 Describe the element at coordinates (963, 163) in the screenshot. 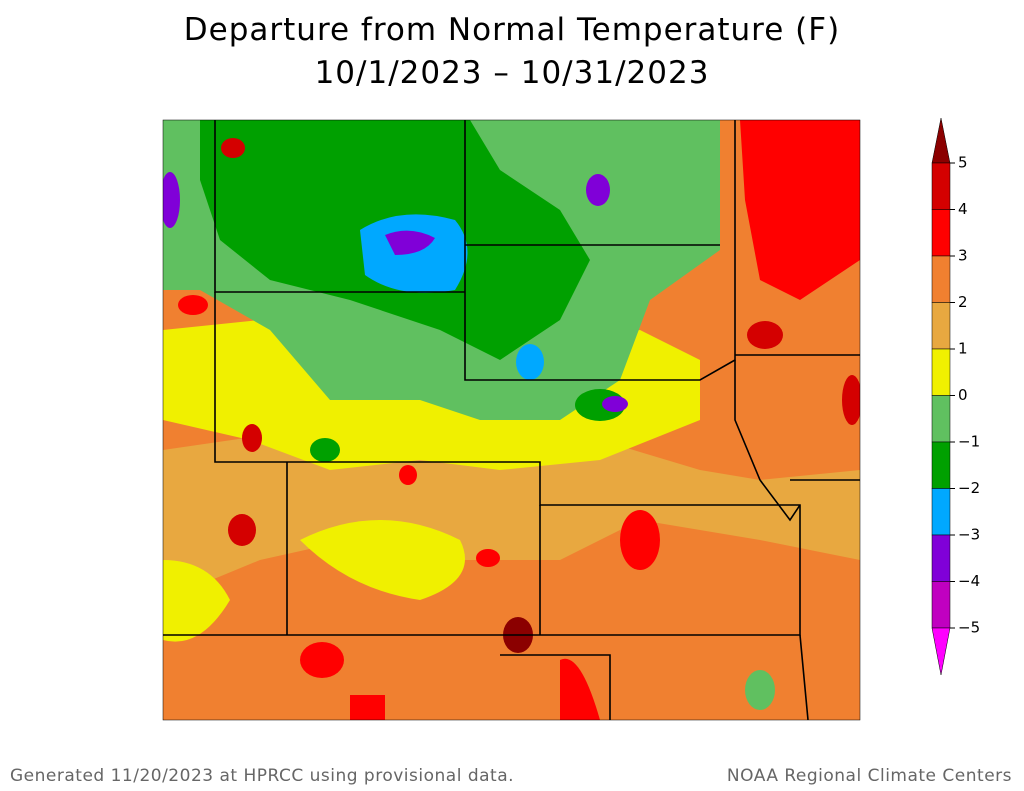

I see `legend-label: 5` at that location.